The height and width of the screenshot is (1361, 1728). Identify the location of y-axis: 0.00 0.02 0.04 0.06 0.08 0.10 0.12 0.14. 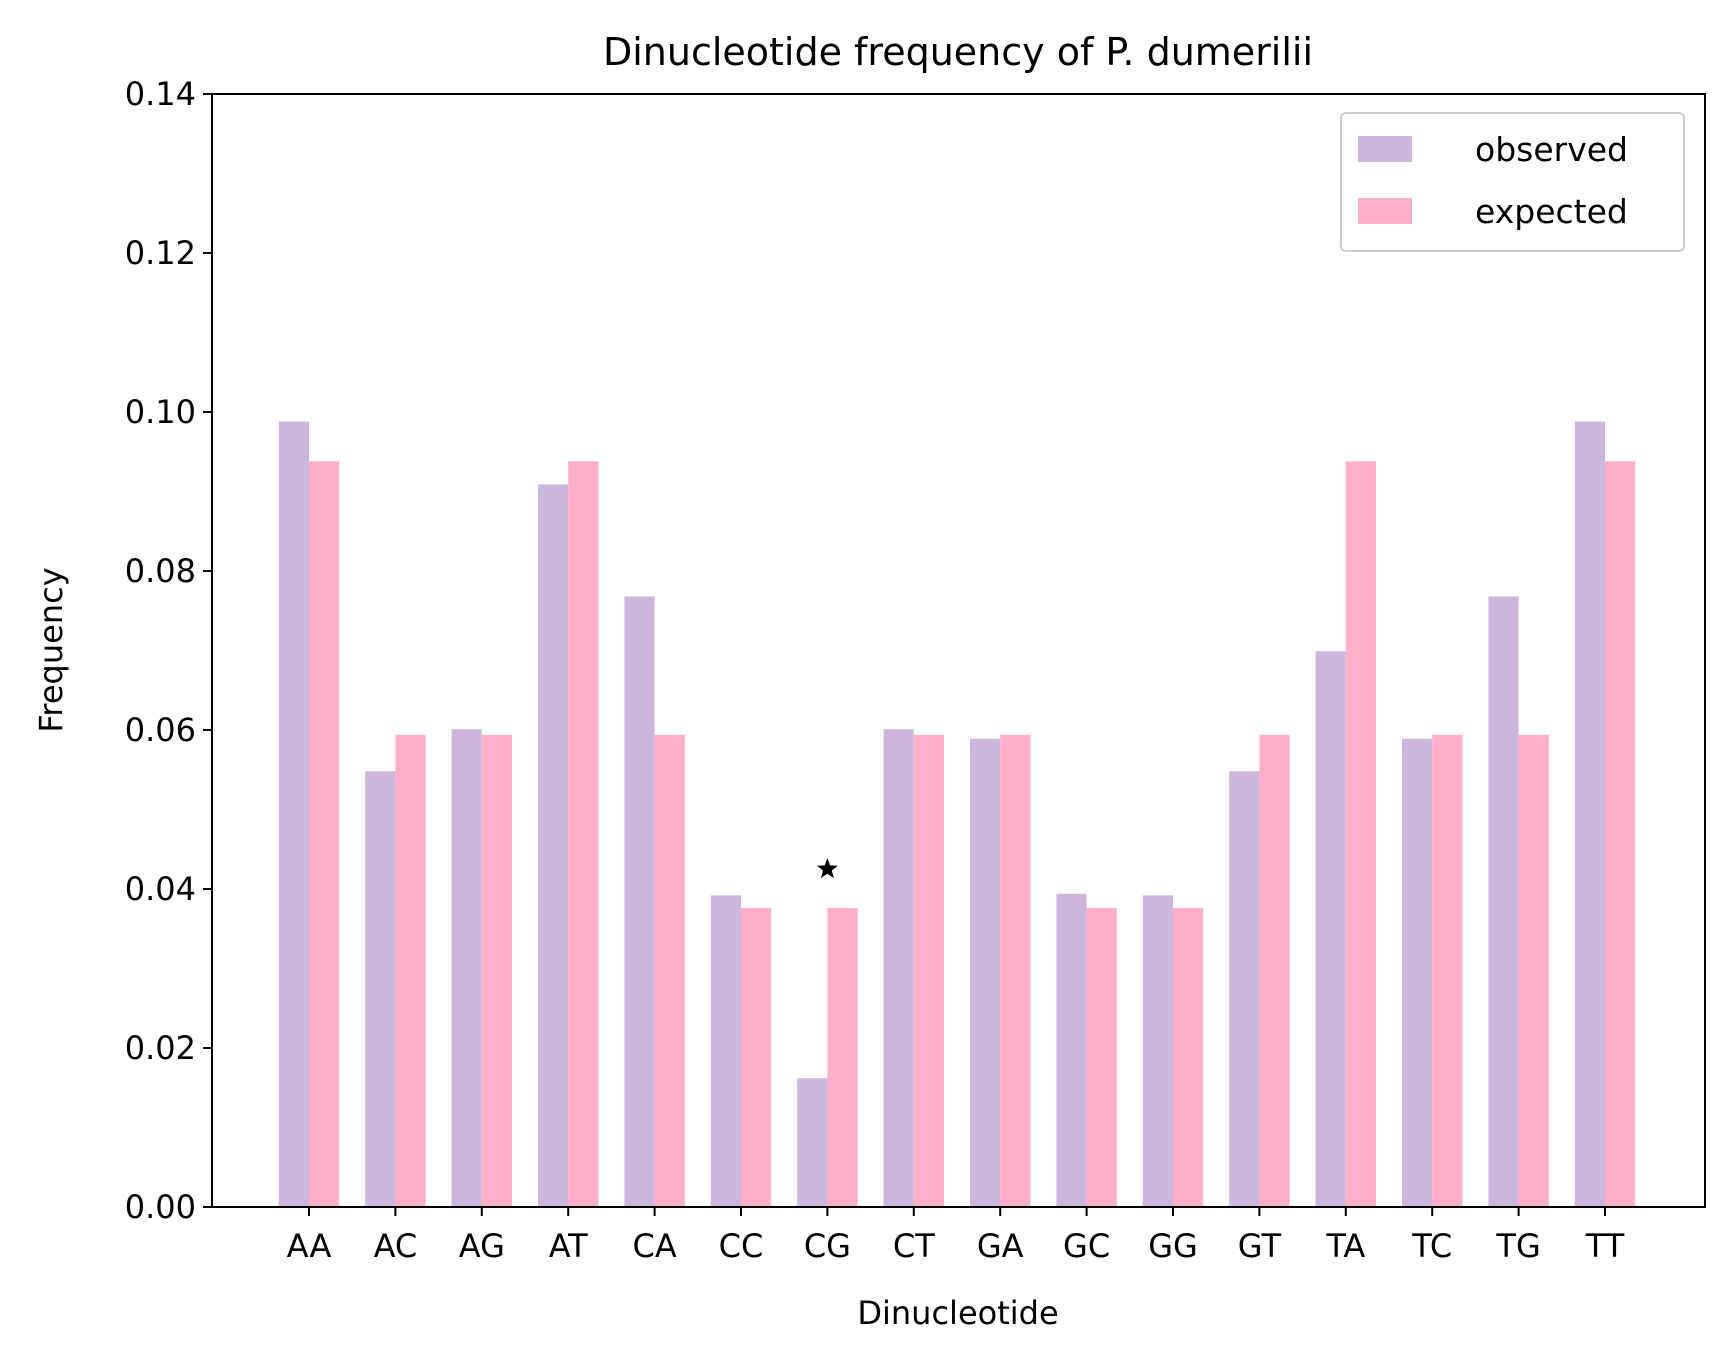
(168, 650).